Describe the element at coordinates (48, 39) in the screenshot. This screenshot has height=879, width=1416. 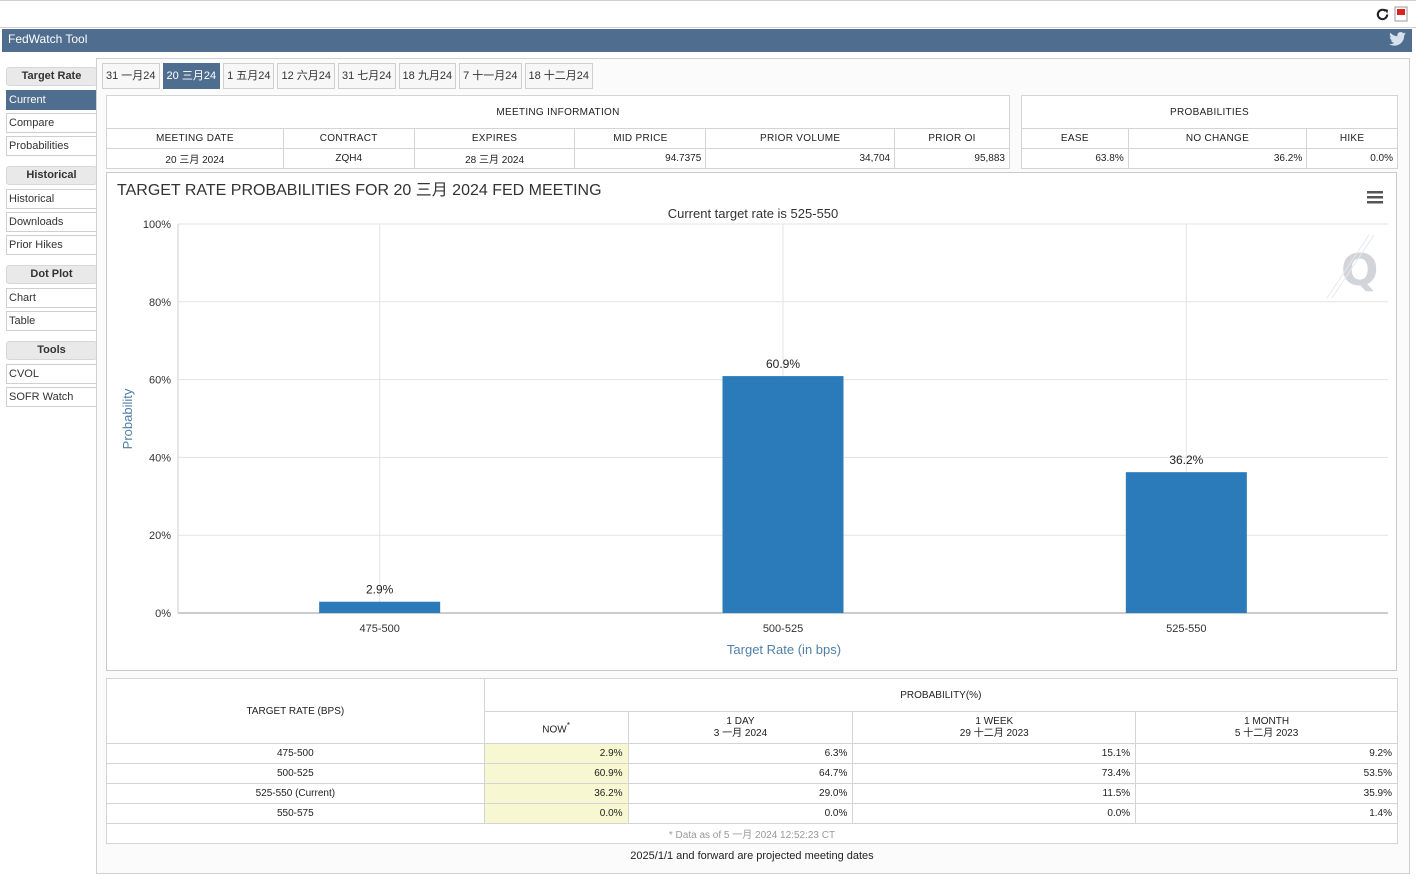
I see `app-title: FedWatch Tool` at that location.